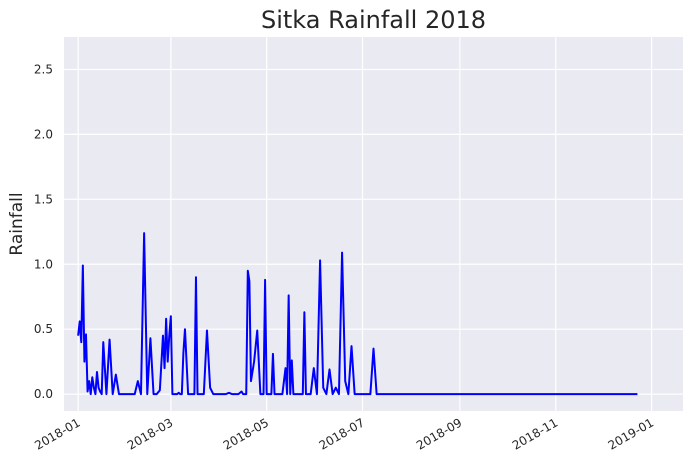 The image size is (692, 469). Describe the element at coordinates (43, 329) in the screenshot. I see `y-tick-label: 0.5` at that location.